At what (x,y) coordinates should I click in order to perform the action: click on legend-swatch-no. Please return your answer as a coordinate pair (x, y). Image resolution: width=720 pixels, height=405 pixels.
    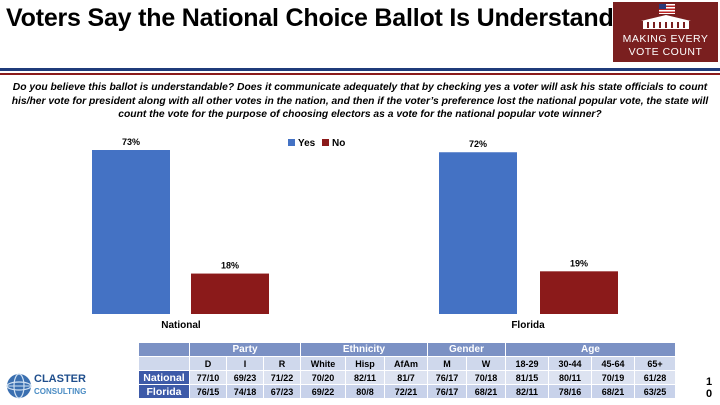
    Looking at the image, I should click on (325, 142).